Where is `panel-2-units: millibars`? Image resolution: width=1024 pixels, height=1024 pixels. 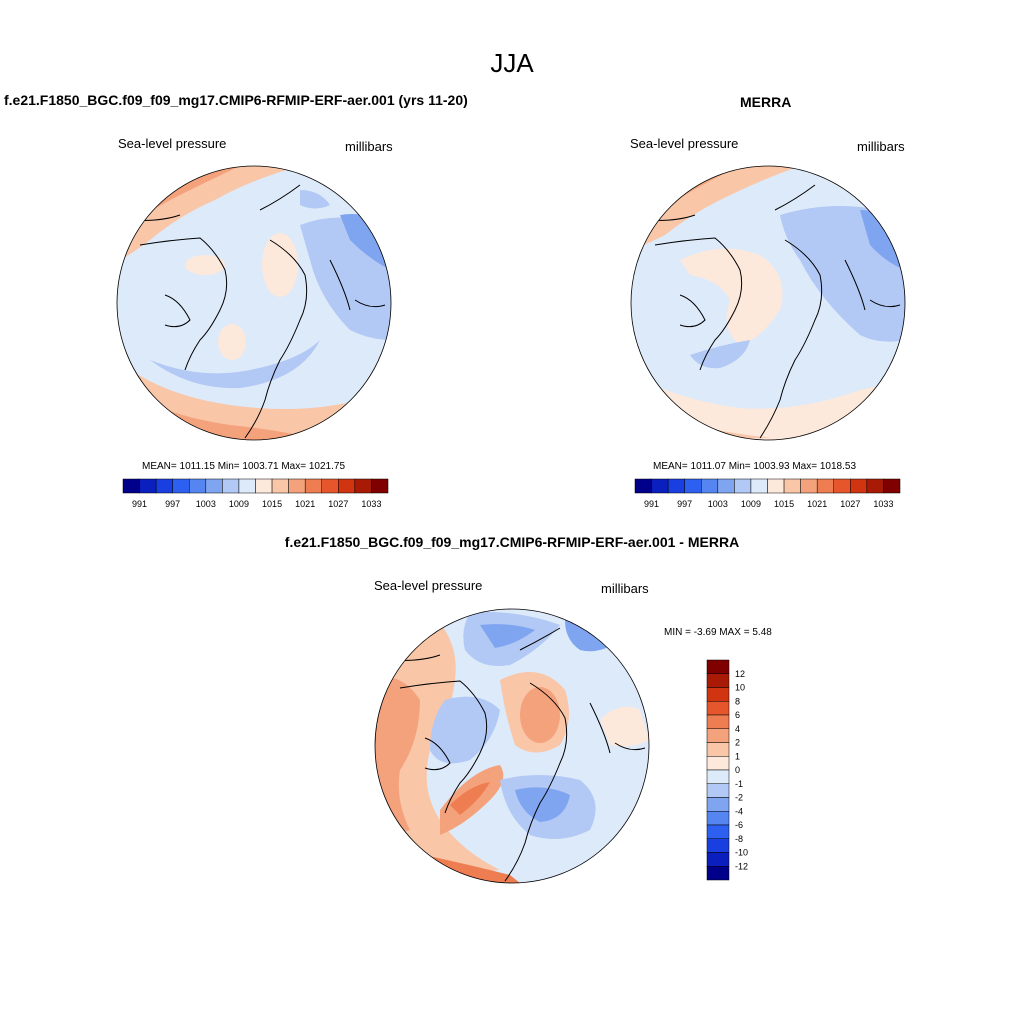
panel-2-units: millibars is located at coordinates (881, 146).